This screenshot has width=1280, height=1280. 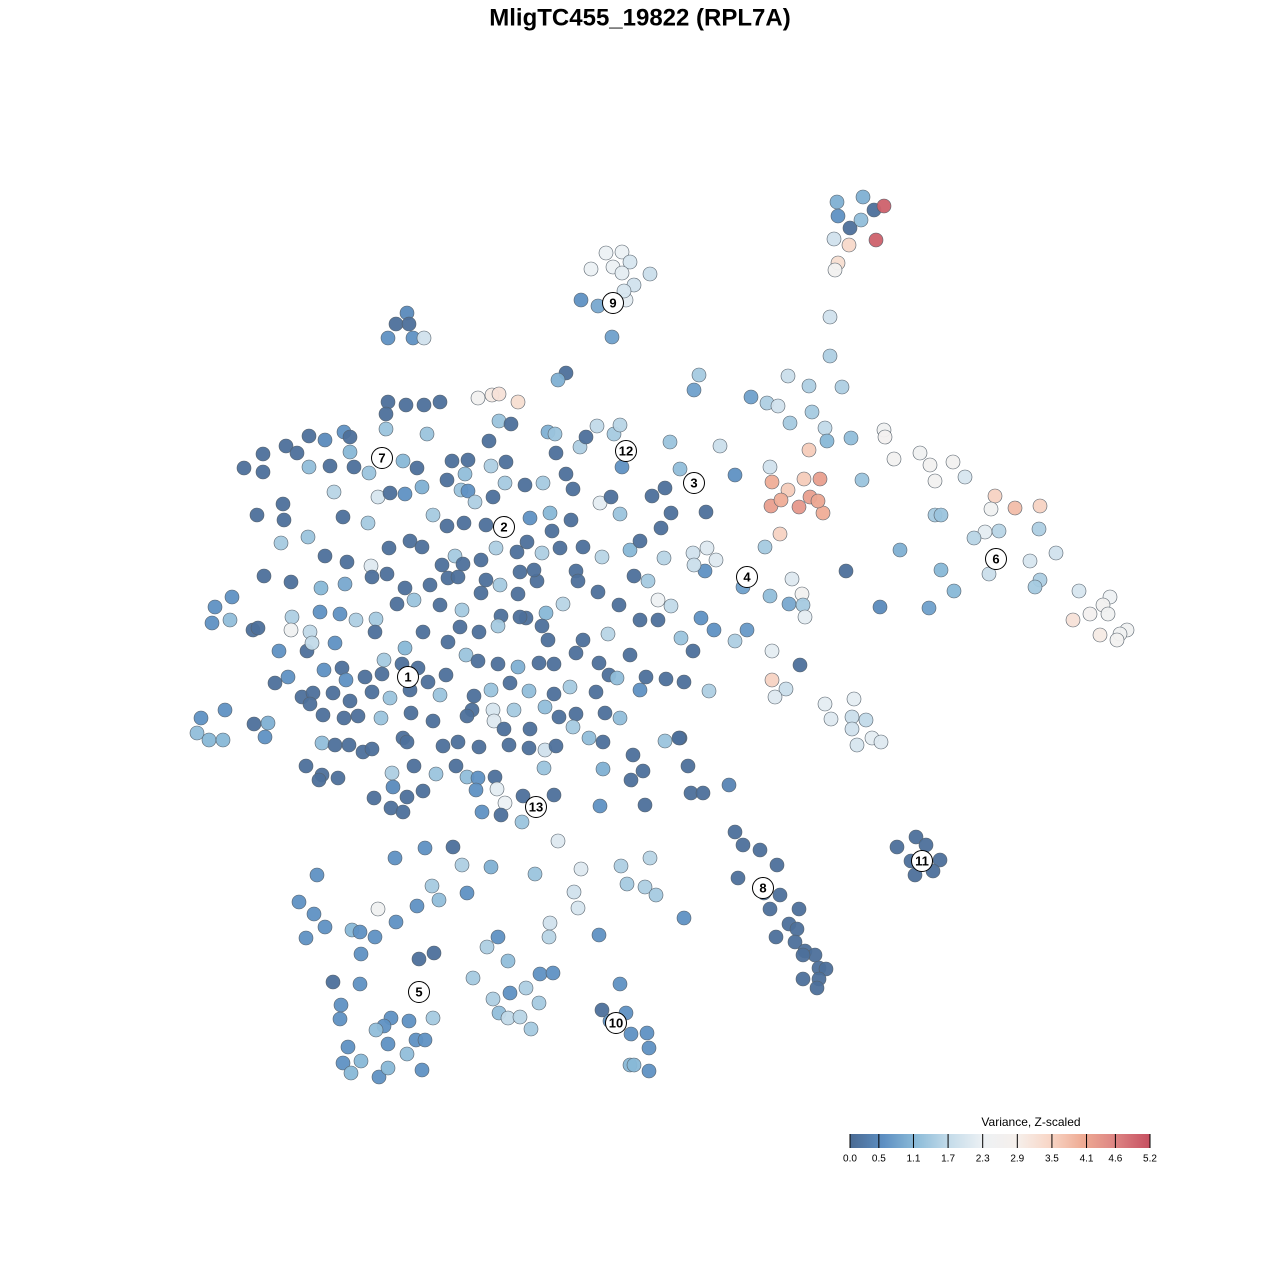 I want to click on colorbar-tick-label: 0.5, so click(x=879, y=1159).